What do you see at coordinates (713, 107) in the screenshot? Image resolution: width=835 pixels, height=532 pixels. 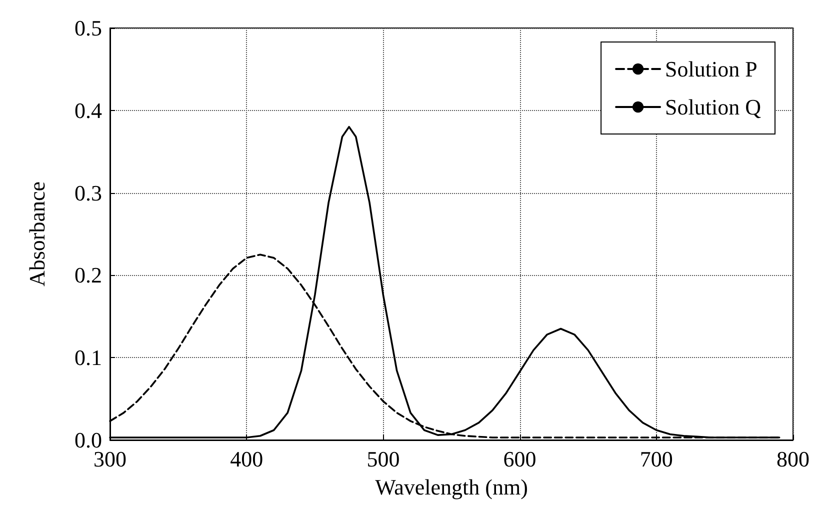 I see `legend-label: Solution Q` at bounding box center [713, 107].